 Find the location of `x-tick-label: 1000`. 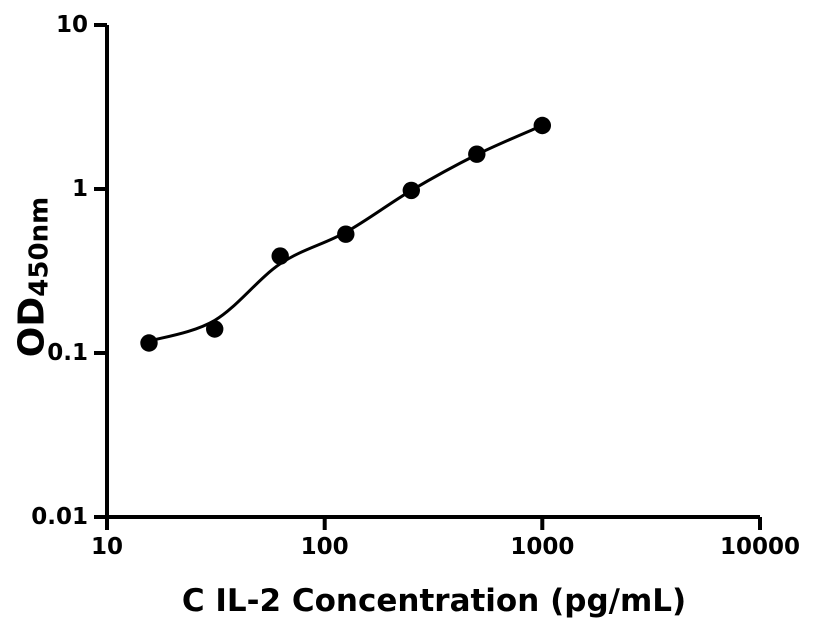

x-tick-label: 1000 is located at coordinates (542, 547).